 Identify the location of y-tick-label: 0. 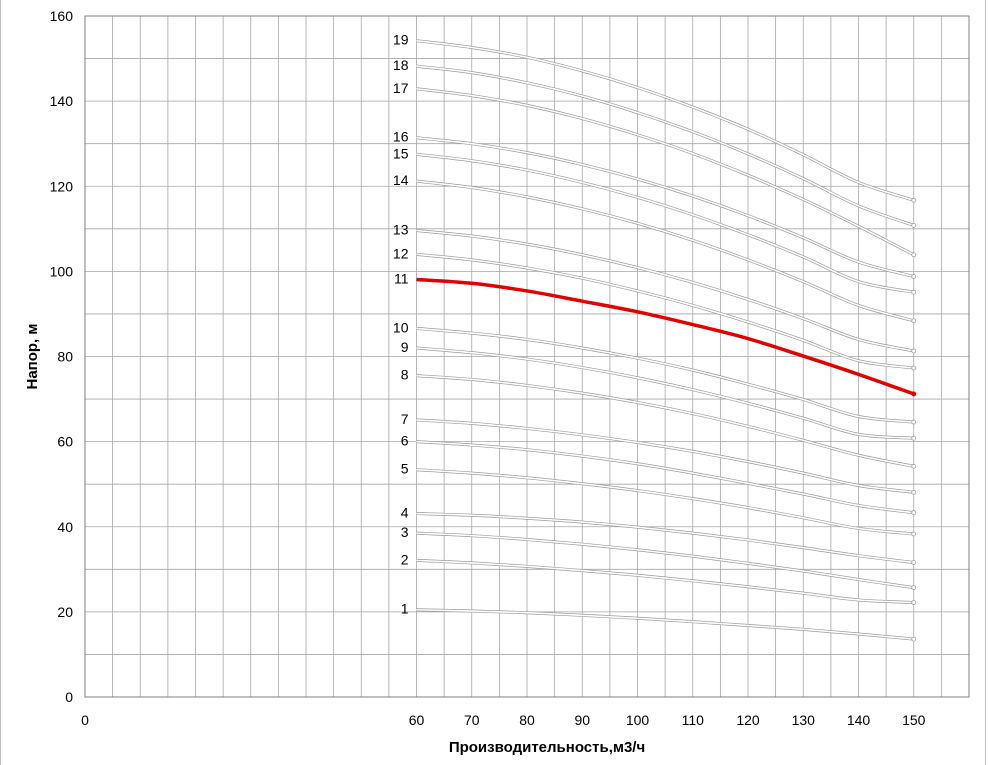
(69, 697).